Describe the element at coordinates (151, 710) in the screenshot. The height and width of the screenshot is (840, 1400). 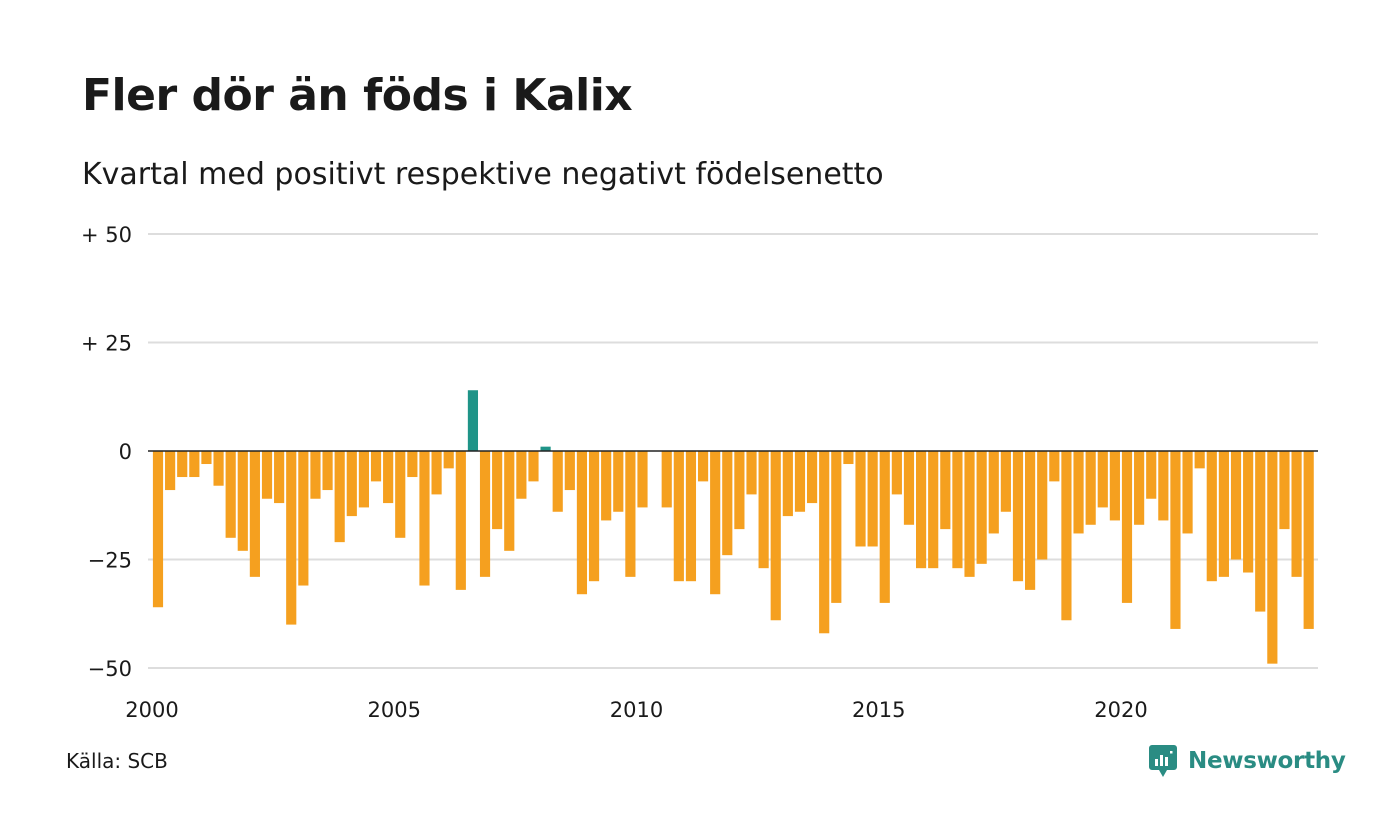
I see `x-tick-label: 2000` at that location.